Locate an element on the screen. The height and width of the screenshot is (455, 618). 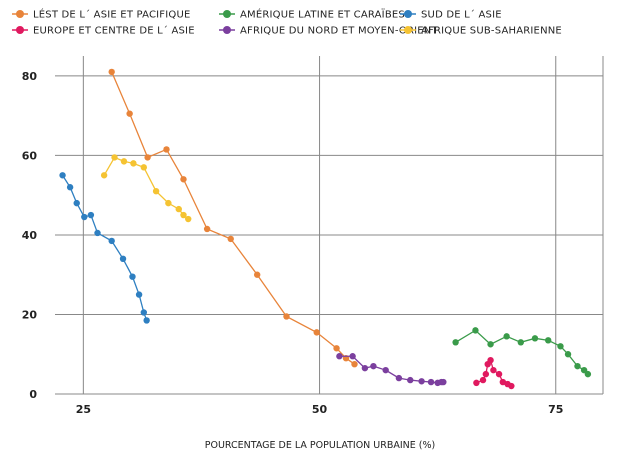
legend-label: AFRIQUE DU NORD ET MOYEN-ORIENT is located at coordinates (339, 31).